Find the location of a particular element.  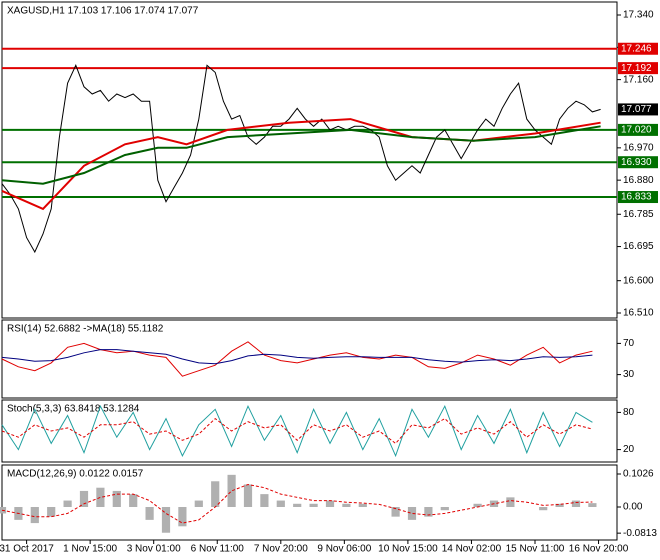

x-tick-label: 1 Nov 15:00 is located at coordinates (90, 549).